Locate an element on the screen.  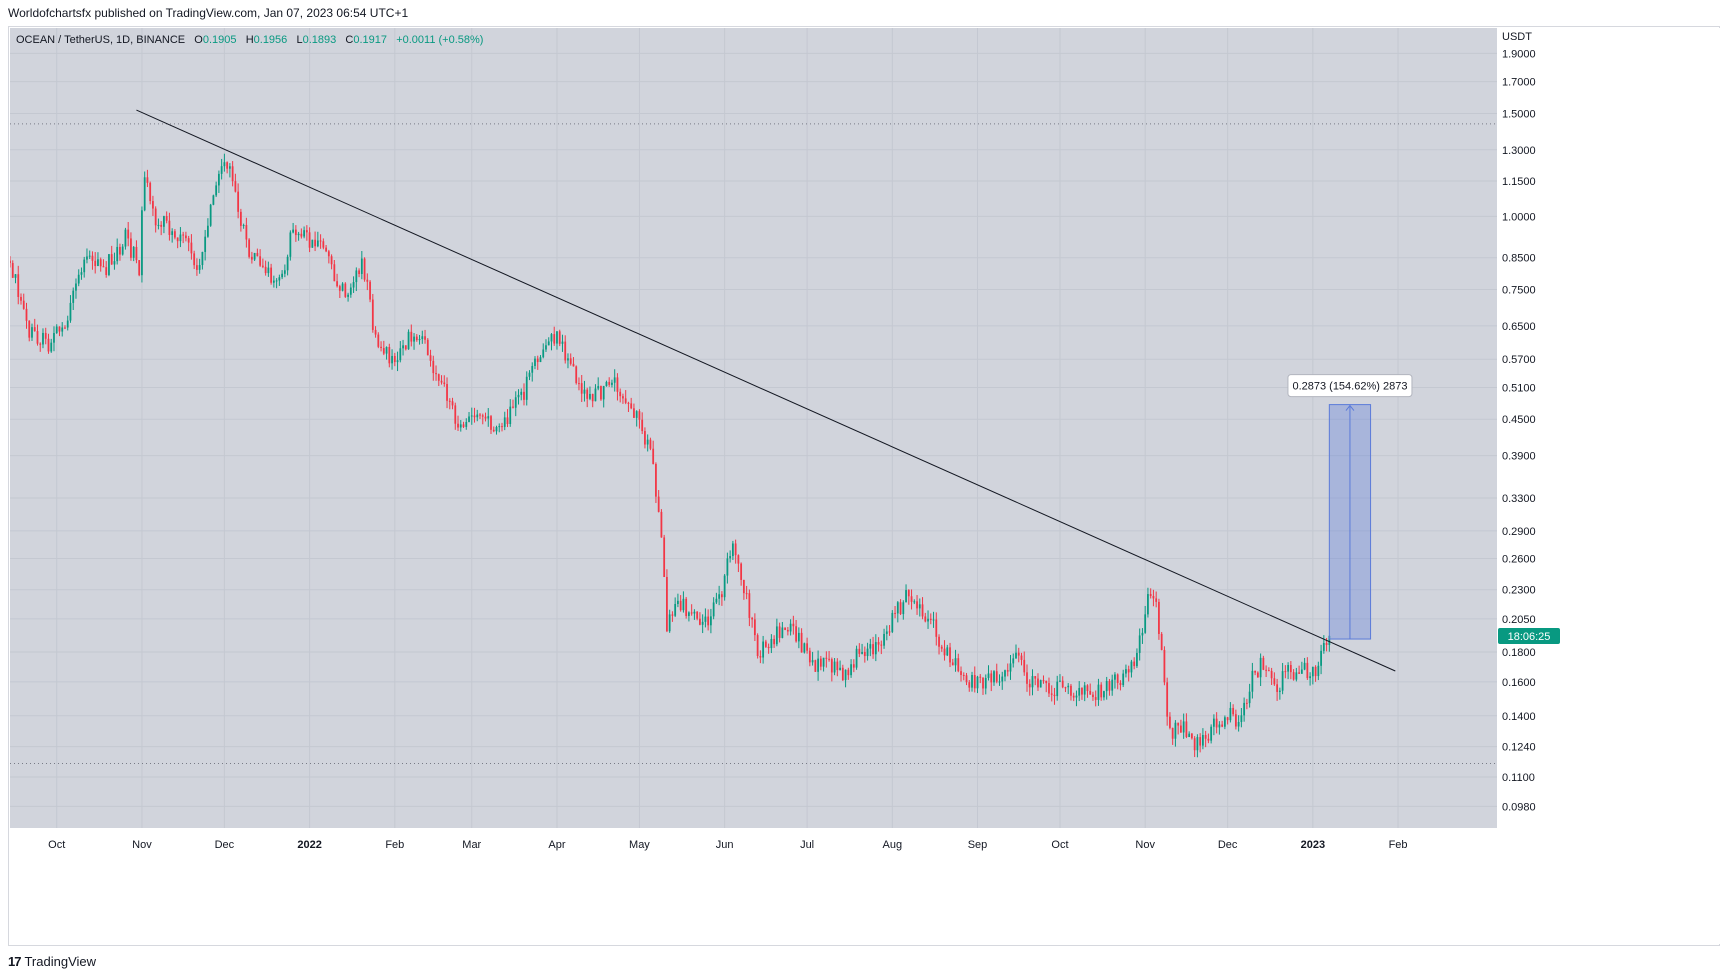
y-tick-label: 0.5700 is located at coordinates (1519, 360).